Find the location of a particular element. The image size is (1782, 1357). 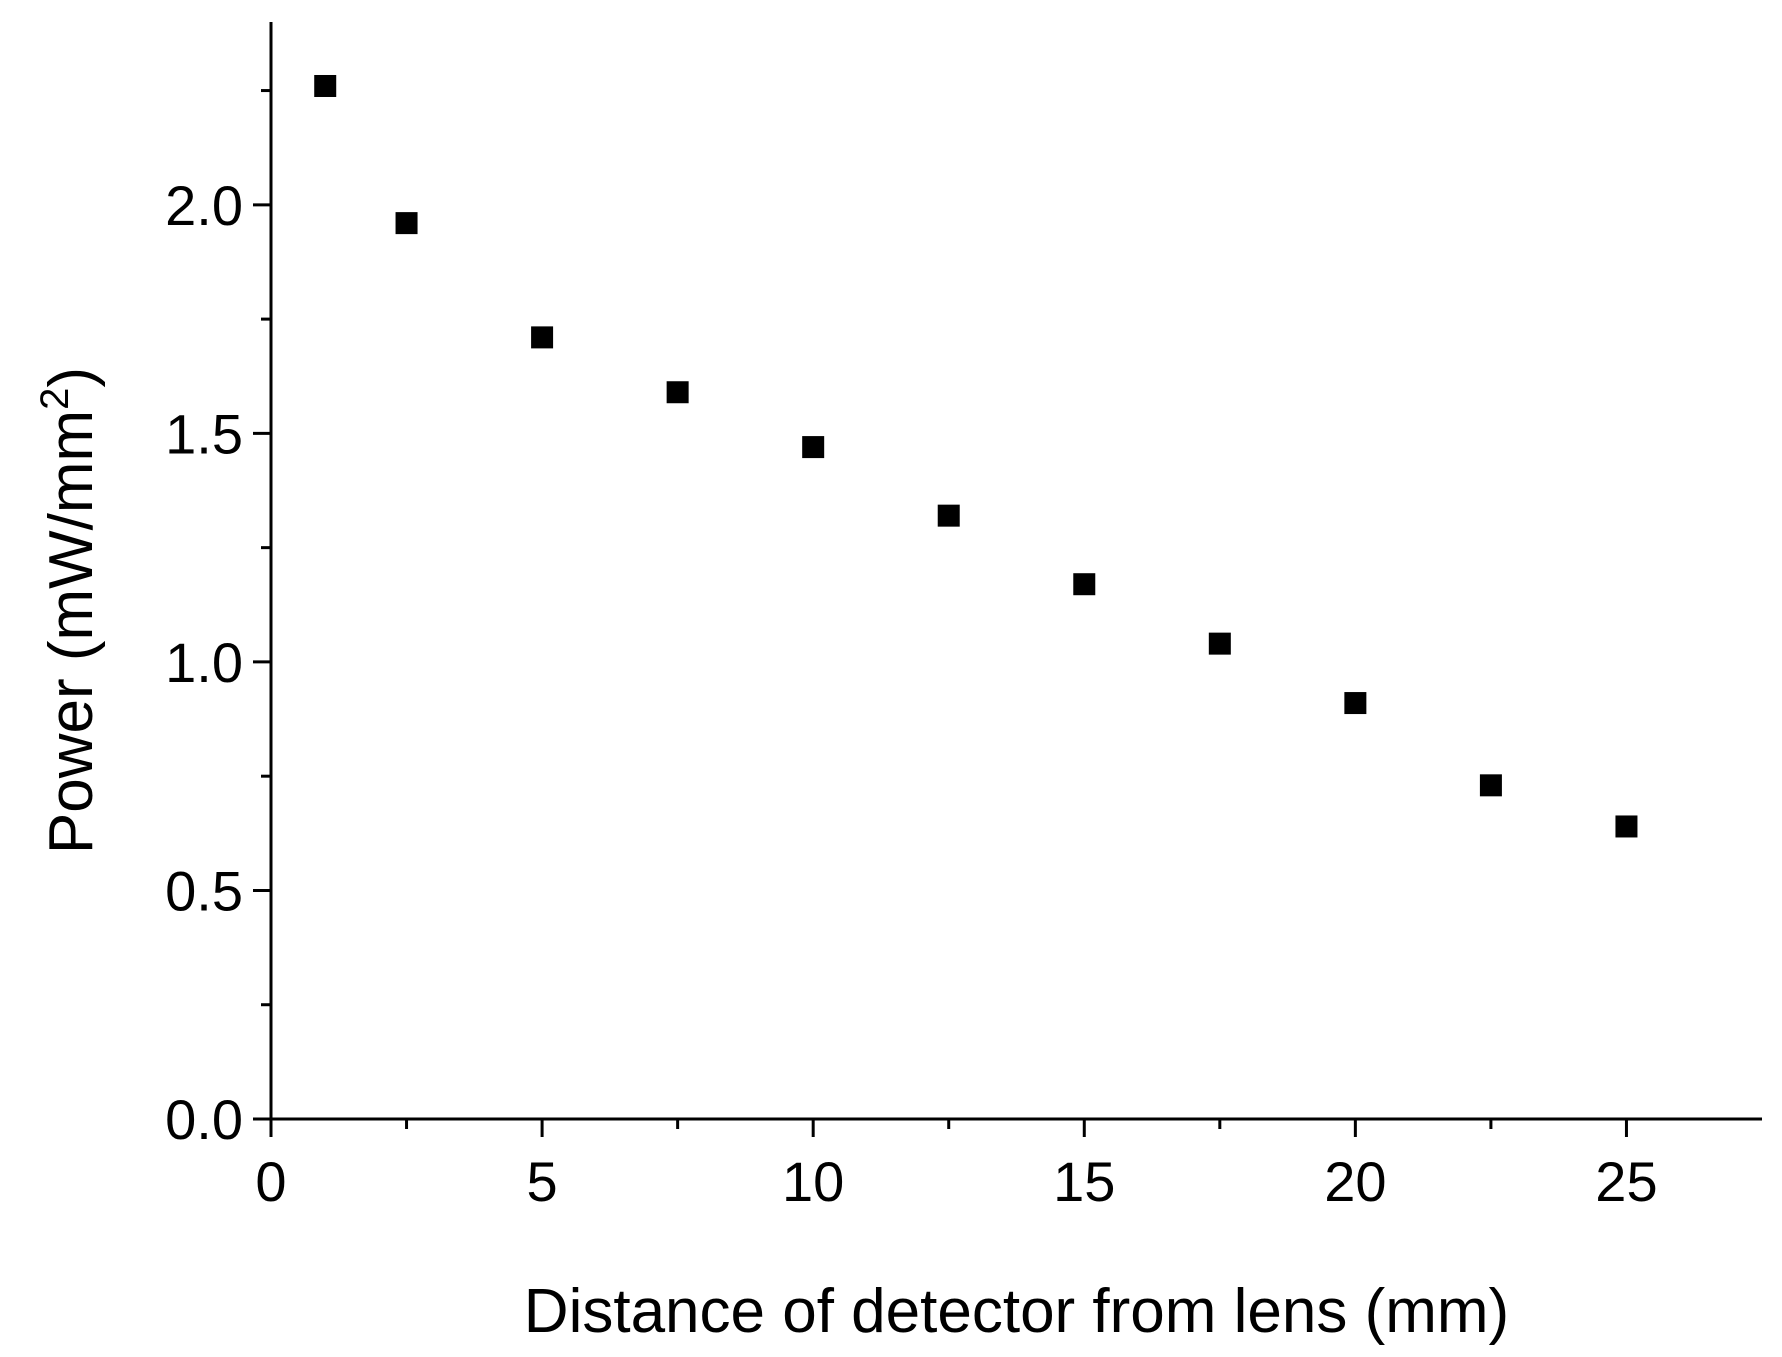

x-tick-label: 15 is located at coordinates (1084, 1181).